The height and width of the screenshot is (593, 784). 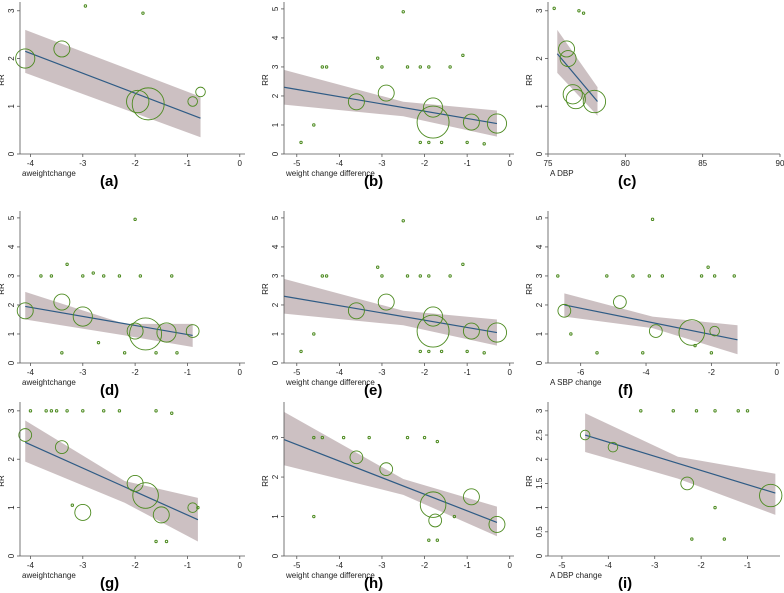 I want to click on y-tick-label: 5, so click(x=539, y=217).